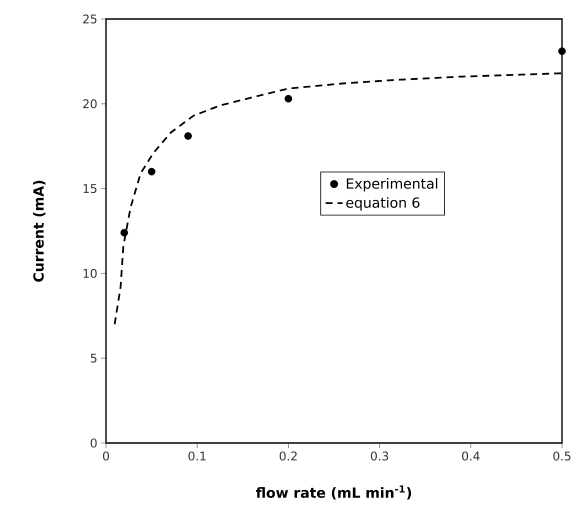 This screenshot has height=529, width=579. What do you see at coordinates (561, 456) in the screenshot?
I see `x-tick-label: 0.5` at bounding box center [561, 456].